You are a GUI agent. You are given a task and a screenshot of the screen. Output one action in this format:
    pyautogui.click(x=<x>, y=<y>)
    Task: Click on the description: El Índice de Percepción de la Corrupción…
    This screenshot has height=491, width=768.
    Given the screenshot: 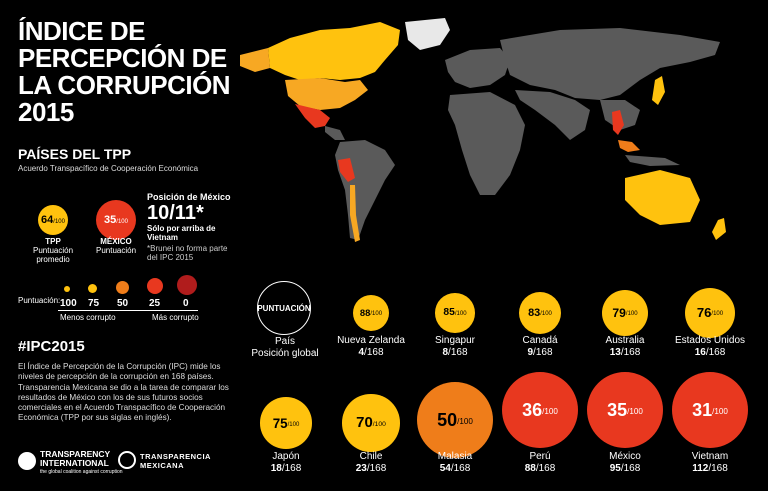 What is the action you would take?
    pyautogui.click(x=123, y=392)
    